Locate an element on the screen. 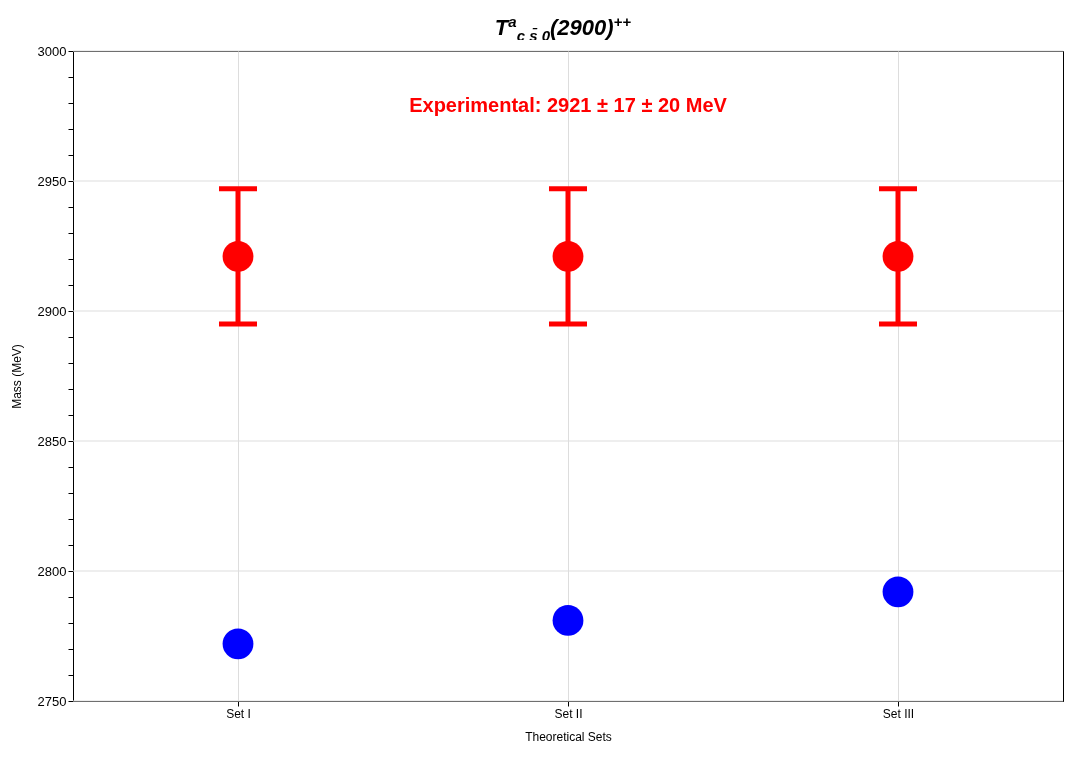 Image resolution: width=1086 pixels, height=783 pixels. y-axis-title: Mass (MeV) is located at coordinates (16, 376).